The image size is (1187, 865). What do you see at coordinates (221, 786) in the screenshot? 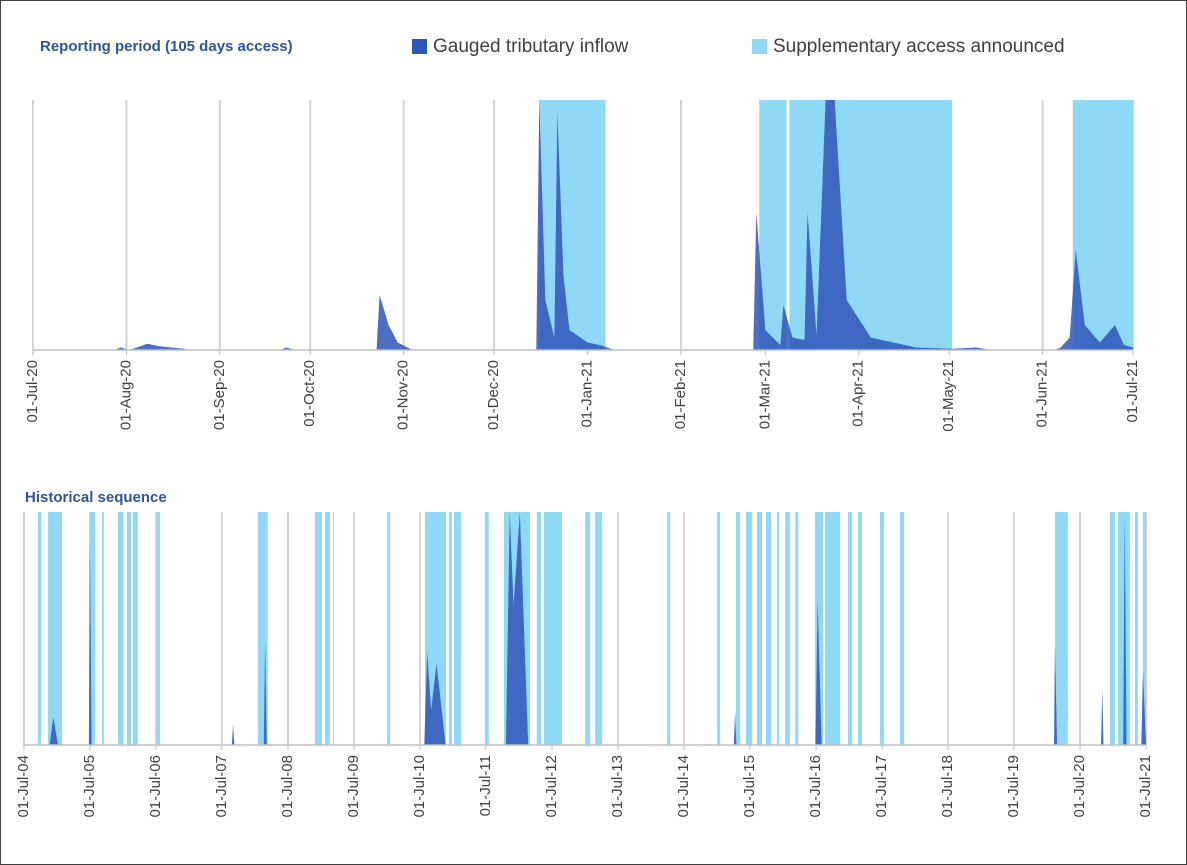
I see `x-tick-label: 01-Jul-07` at bounding box center [221, 786].